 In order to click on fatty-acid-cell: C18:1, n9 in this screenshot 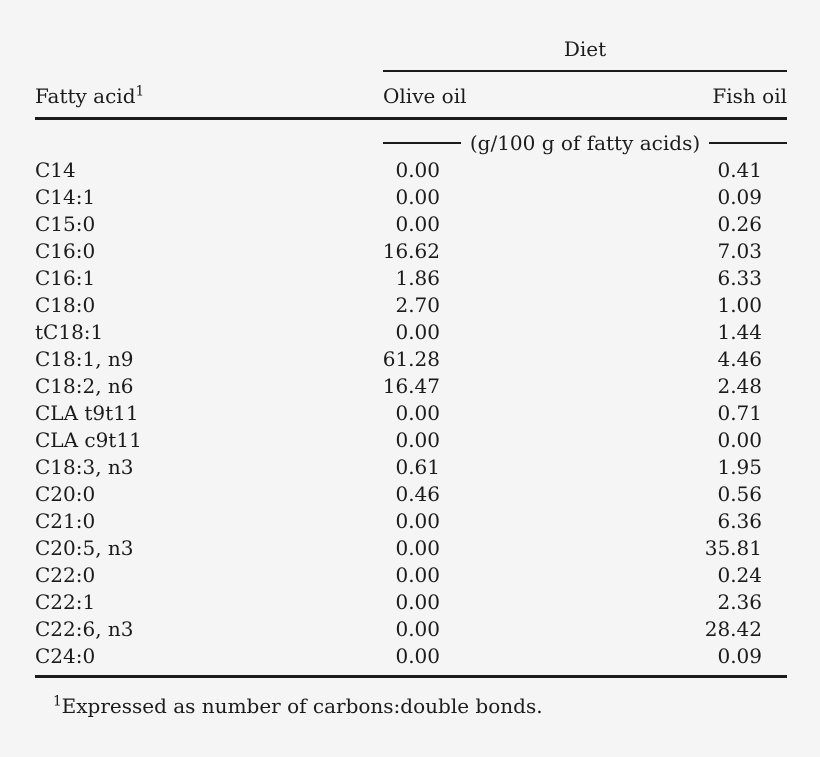, I will do `click(84, 359)`.